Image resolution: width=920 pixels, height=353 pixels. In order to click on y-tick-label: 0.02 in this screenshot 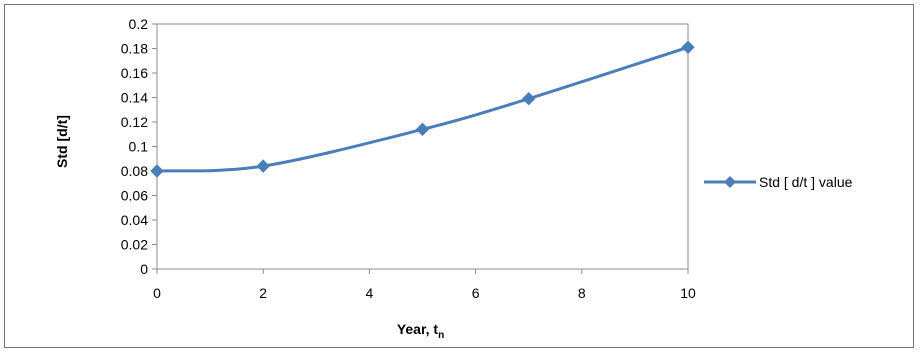, I will do `click(134, 245)`.